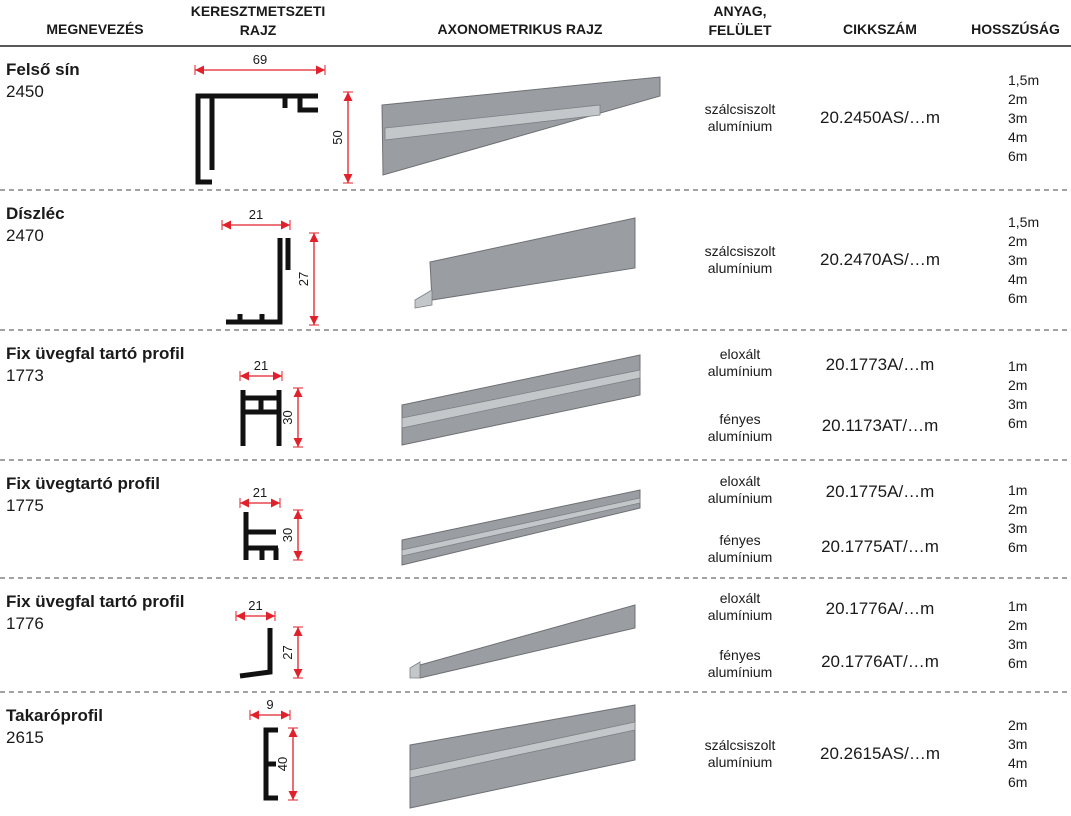 This screenshot has width=1071, height=816. What do you see at coordinates (54, 715) in the screenshot?
I see `product-name: Takaróprofil` at bounding box center [54, 715].